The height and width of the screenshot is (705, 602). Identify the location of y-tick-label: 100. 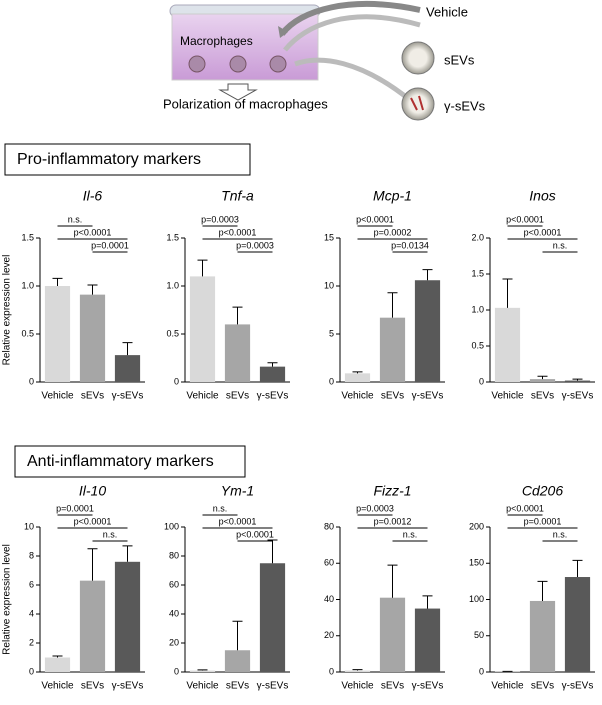
(476, 599).